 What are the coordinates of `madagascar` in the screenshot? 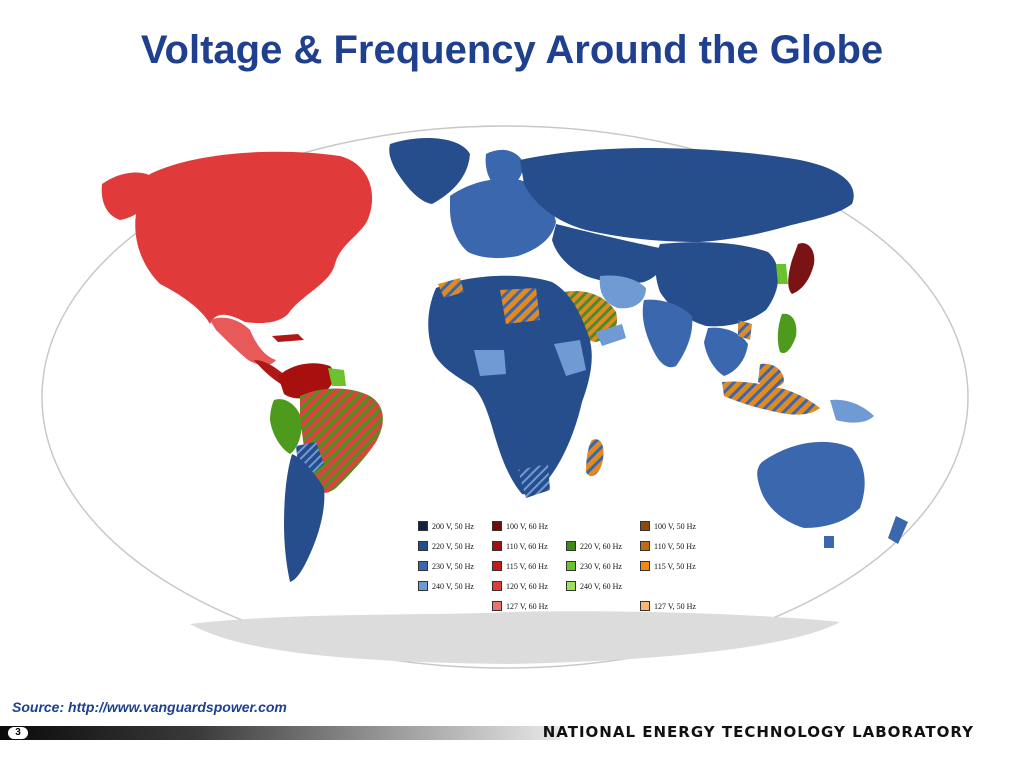 It's located at (595, 458).